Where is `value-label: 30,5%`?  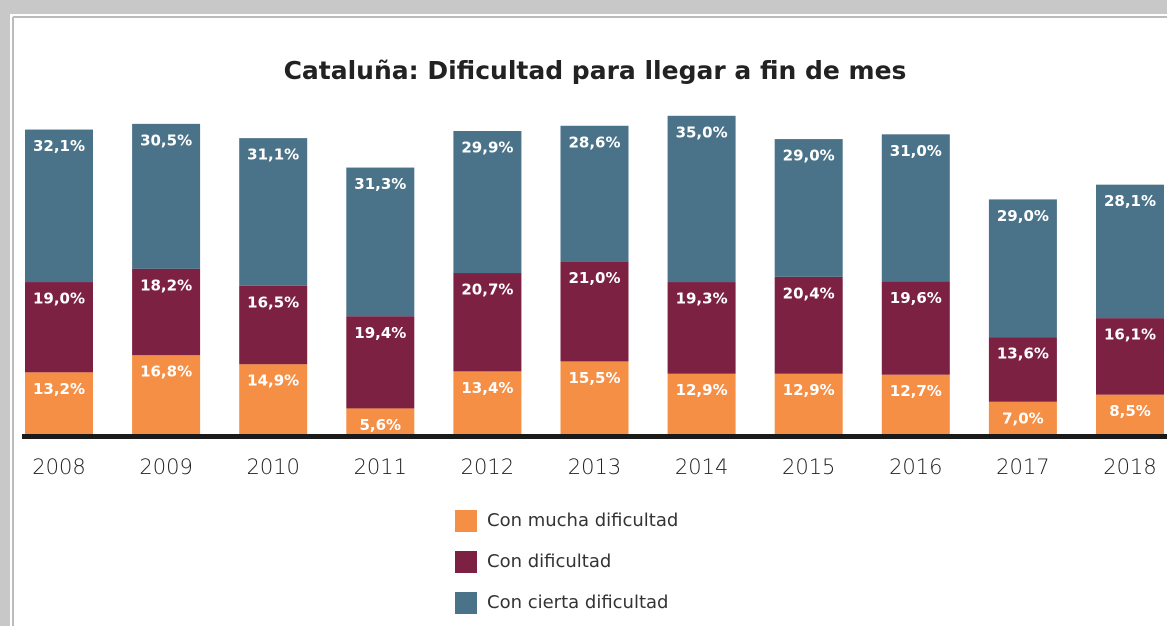
value-label: 30,5% is located at coordinates (166, 140).